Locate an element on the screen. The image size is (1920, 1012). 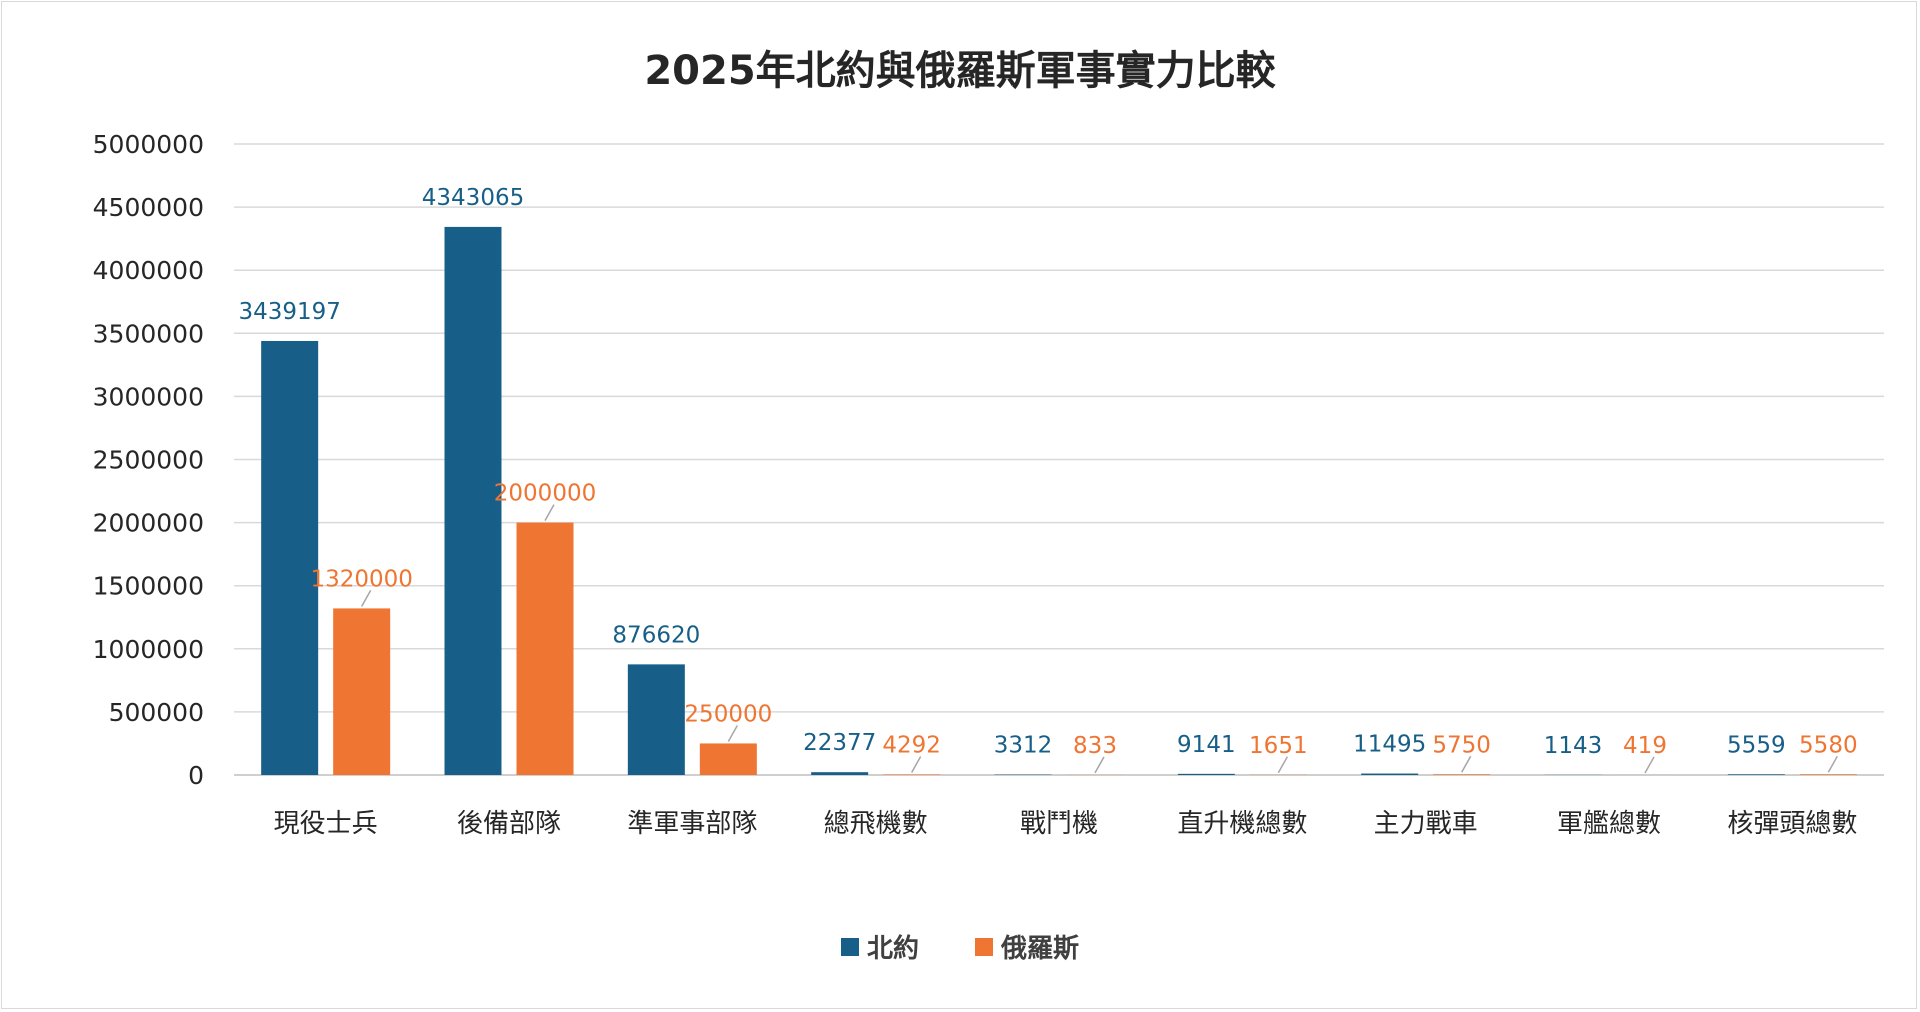
category-label: 總飛機數 is located at coordinates (876, 824).